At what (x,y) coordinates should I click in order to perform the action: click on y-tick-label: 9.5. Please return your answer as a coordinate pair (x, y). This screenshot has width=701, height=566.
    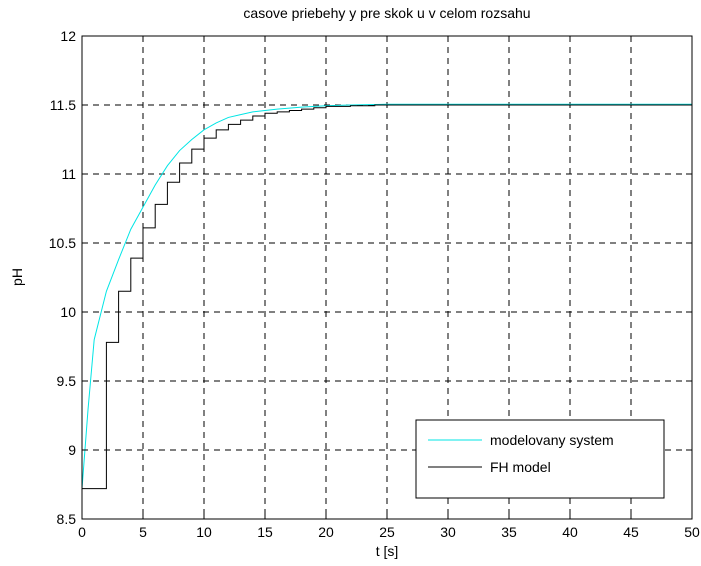
    Looking at the image, I should click on (67, 381).